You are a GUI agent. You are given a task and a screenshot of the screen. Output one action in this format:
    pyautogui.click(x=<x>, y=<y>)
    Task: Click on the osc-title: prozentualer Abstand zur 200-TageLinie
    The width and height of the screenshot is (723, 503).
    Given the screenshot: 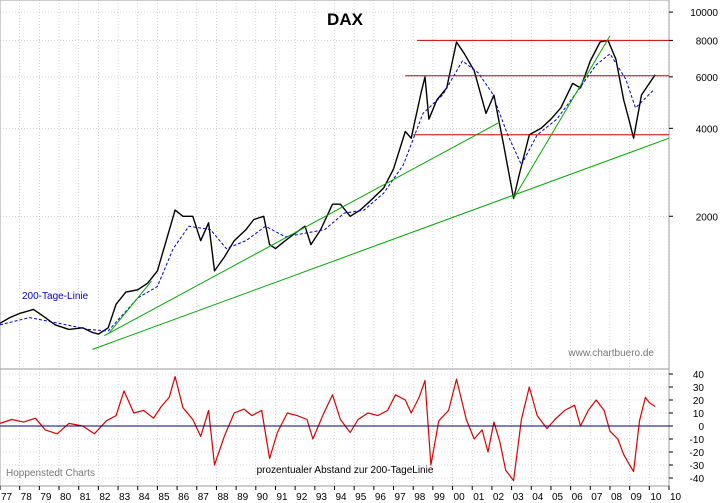 What is the action you would take?
    pyautogui.click(x=345, y=470)
    